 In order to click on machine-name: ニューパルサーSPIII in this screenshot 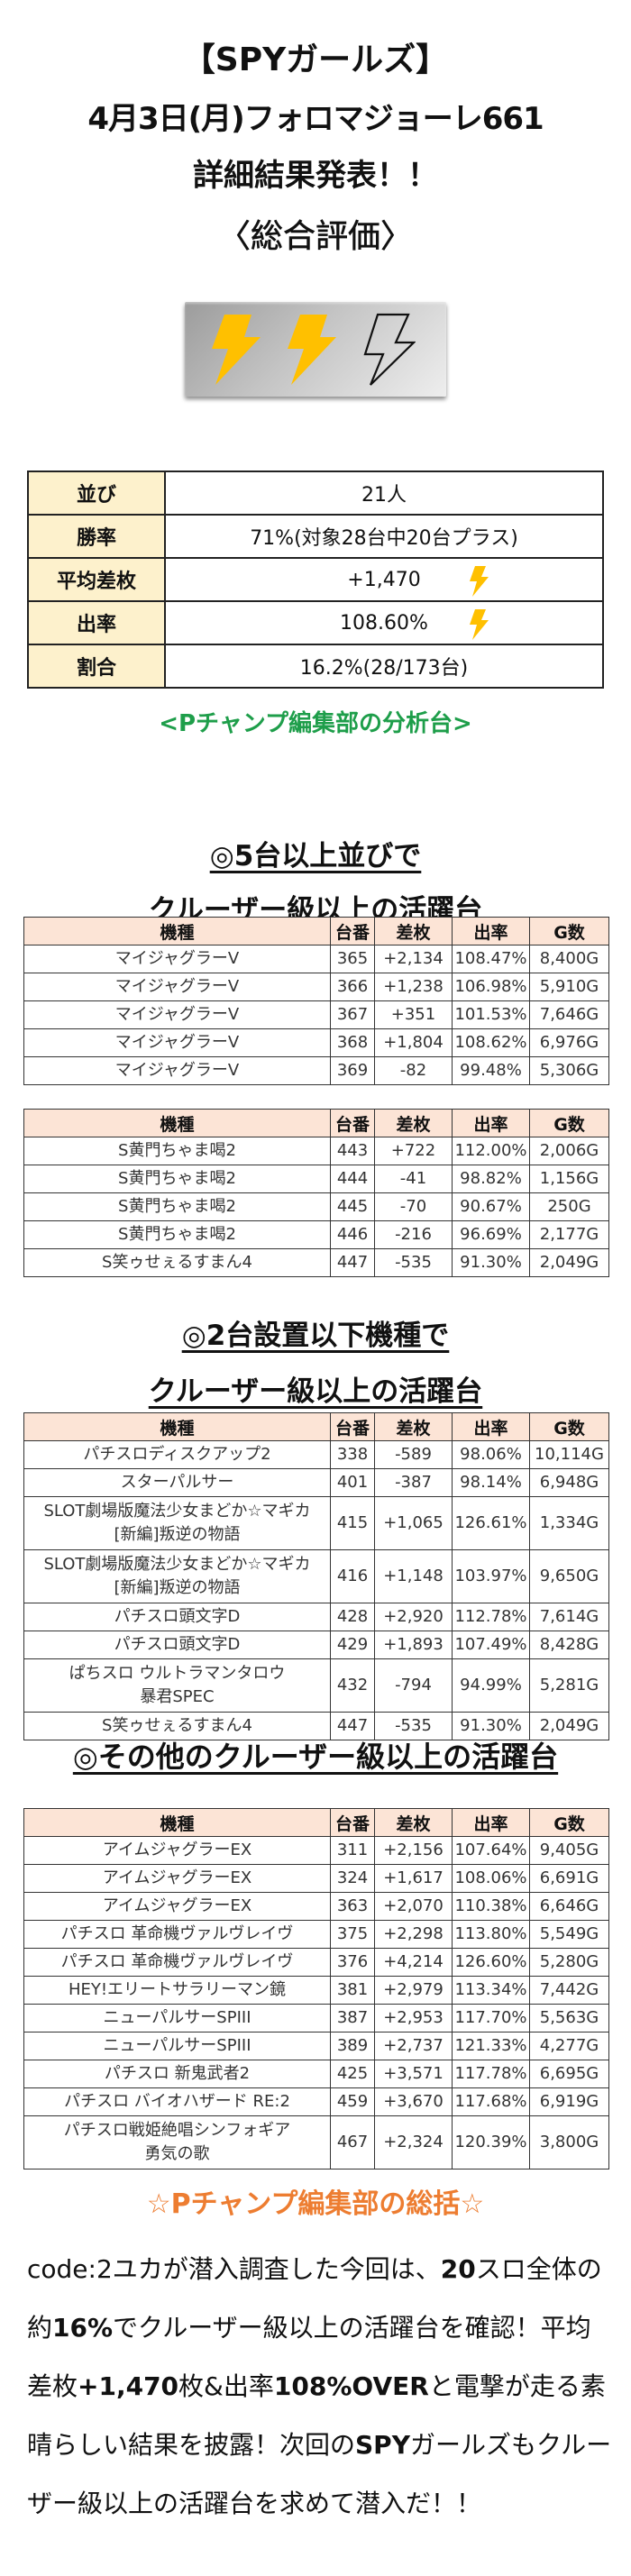, I will do `click(177, 2018)`.